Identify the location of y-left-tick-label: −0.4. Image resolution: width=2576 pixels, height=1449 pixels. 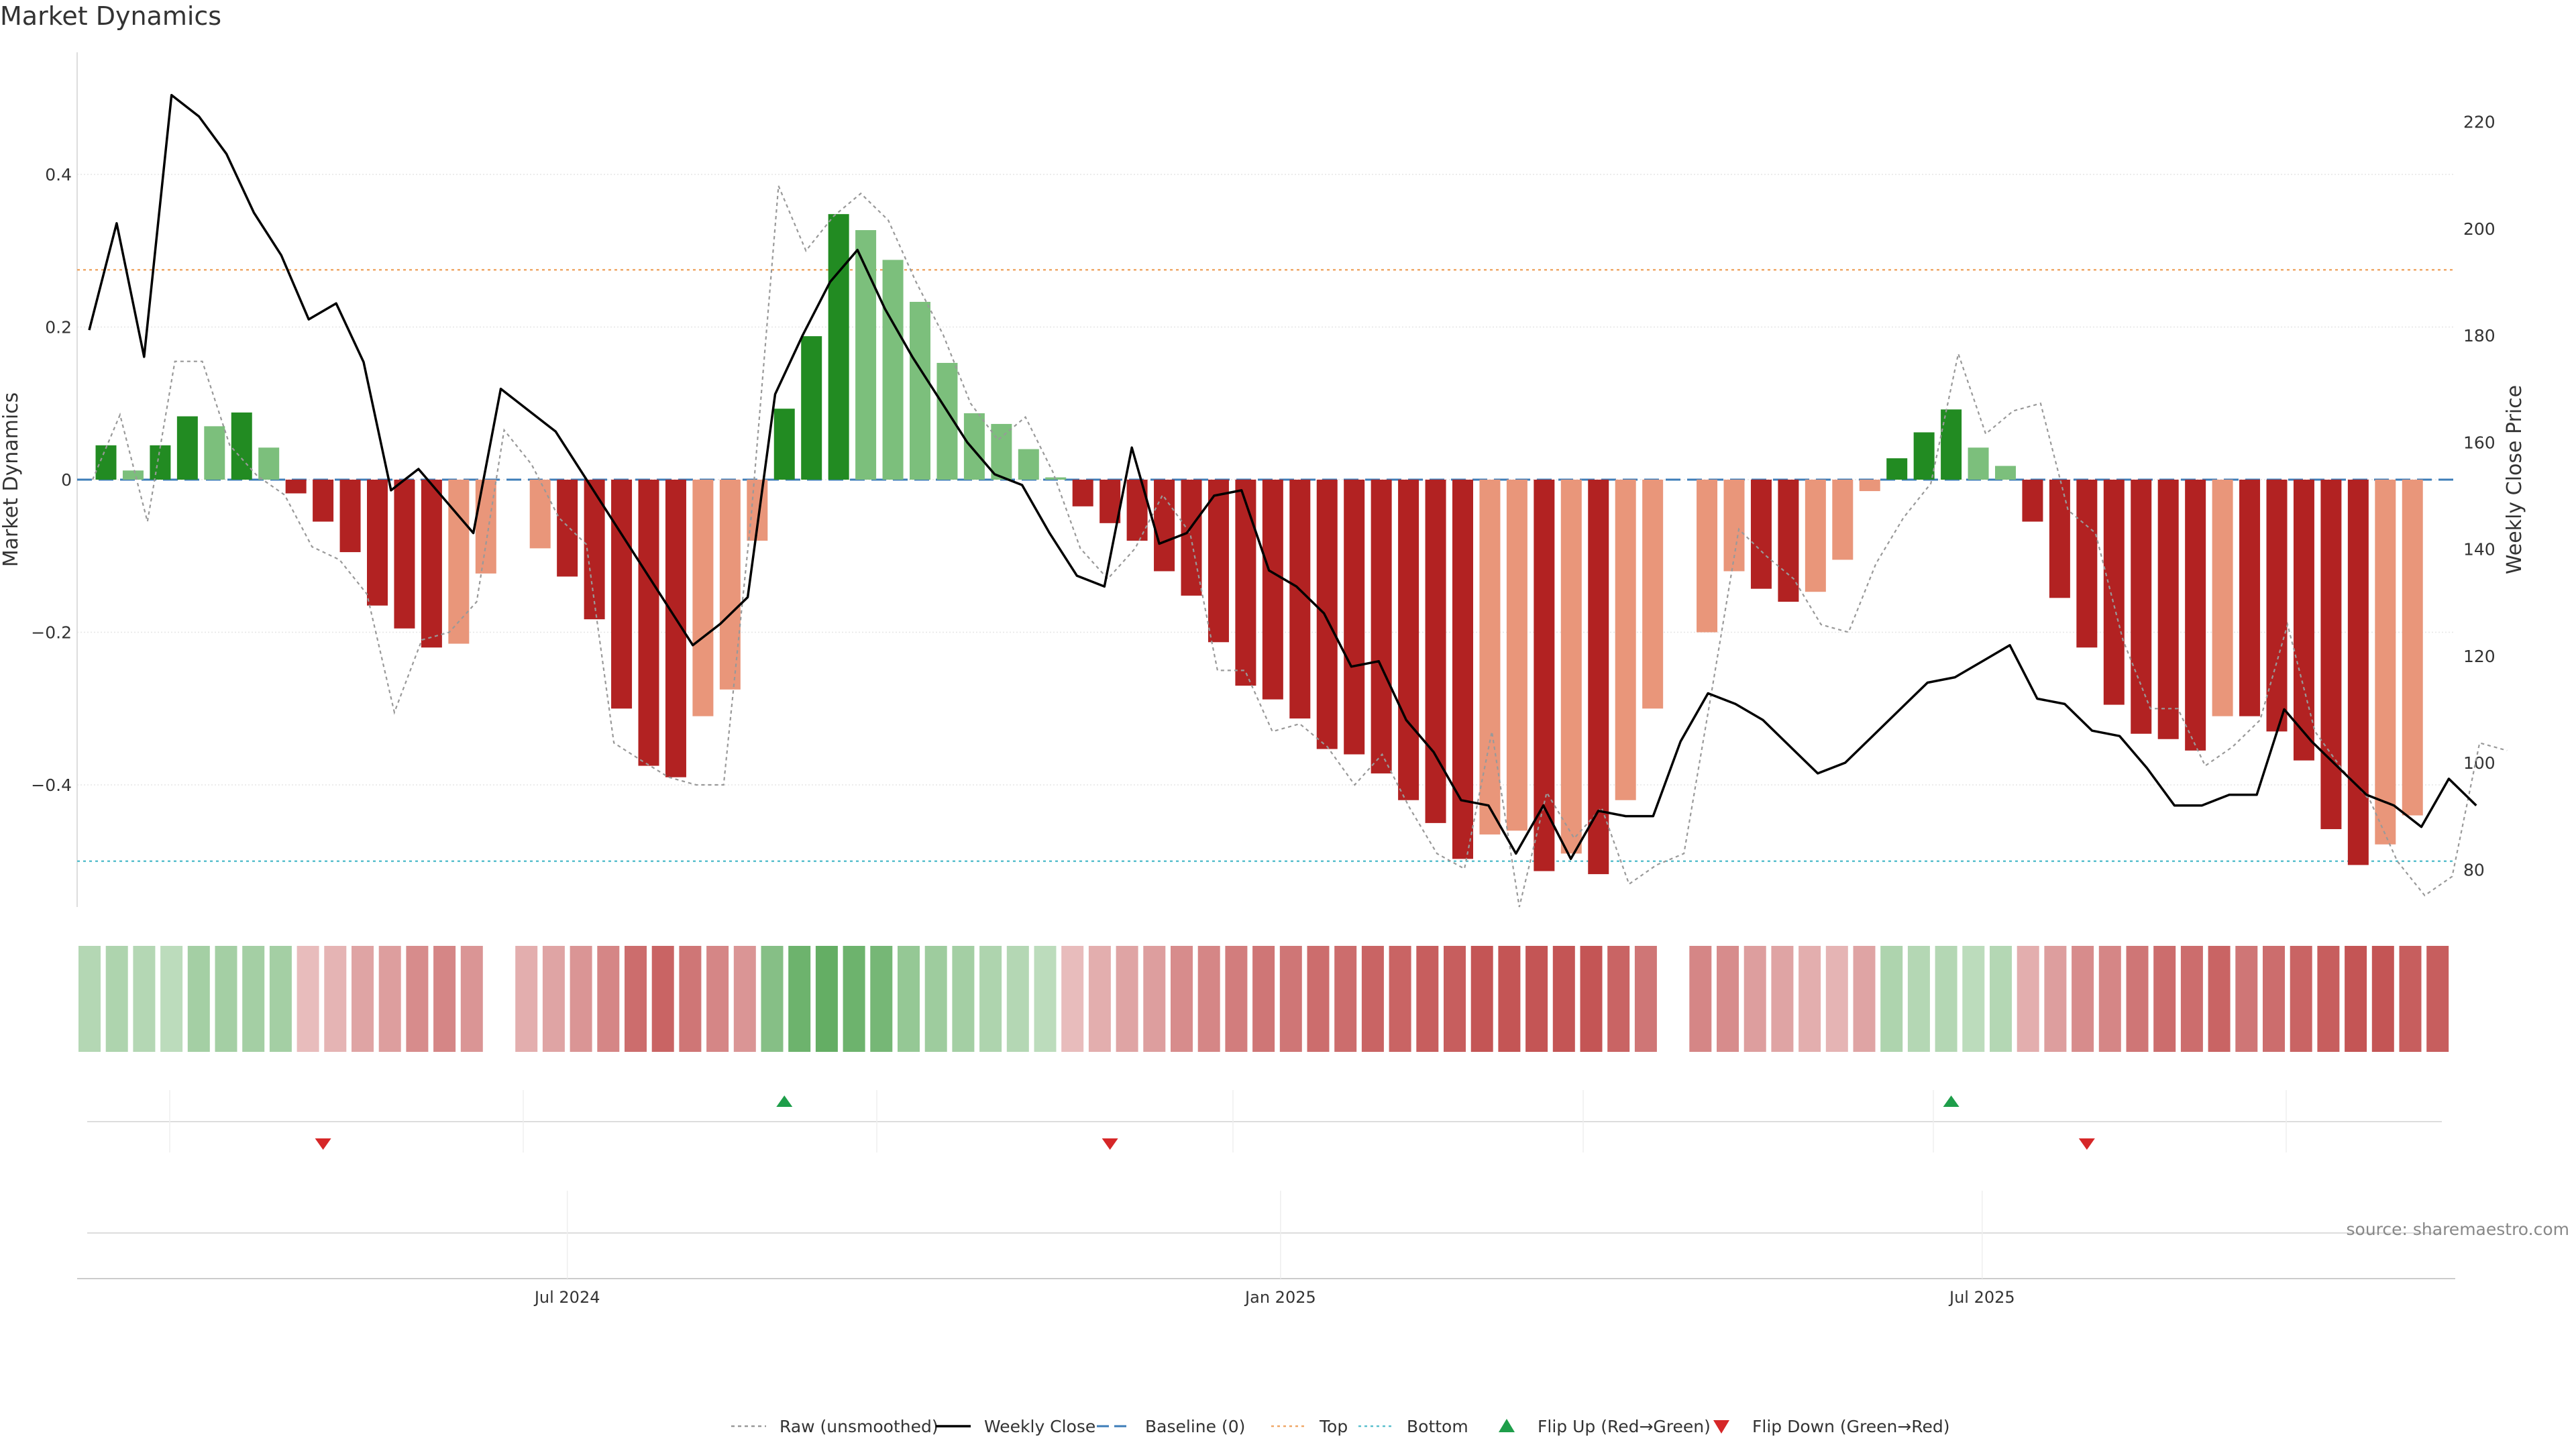
(51, 785).